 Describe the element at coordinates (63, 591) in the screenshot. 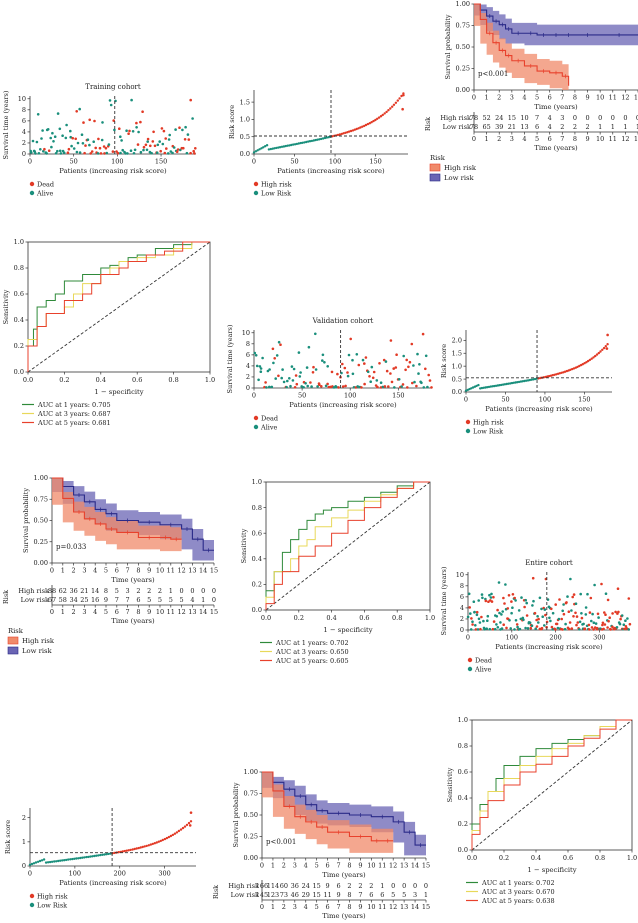

I see `risk-table-cell: 62` at that location.